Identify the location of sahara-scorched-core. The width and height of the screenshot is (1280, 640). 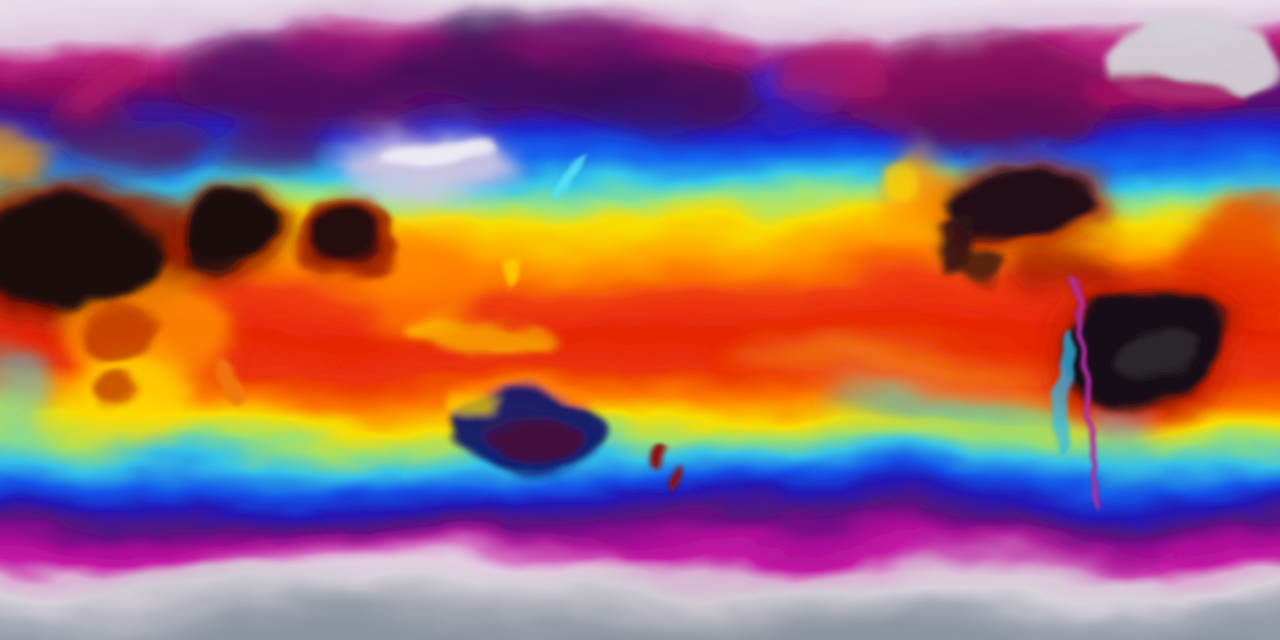
(80, 252).